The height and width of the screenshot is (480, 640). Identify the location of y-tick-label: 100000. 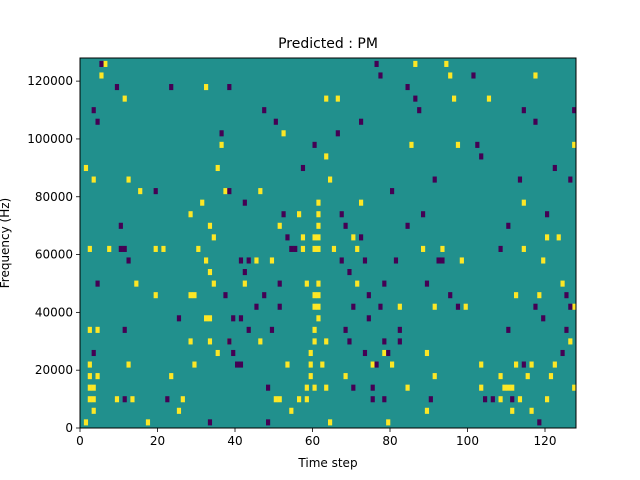
(50, 139).